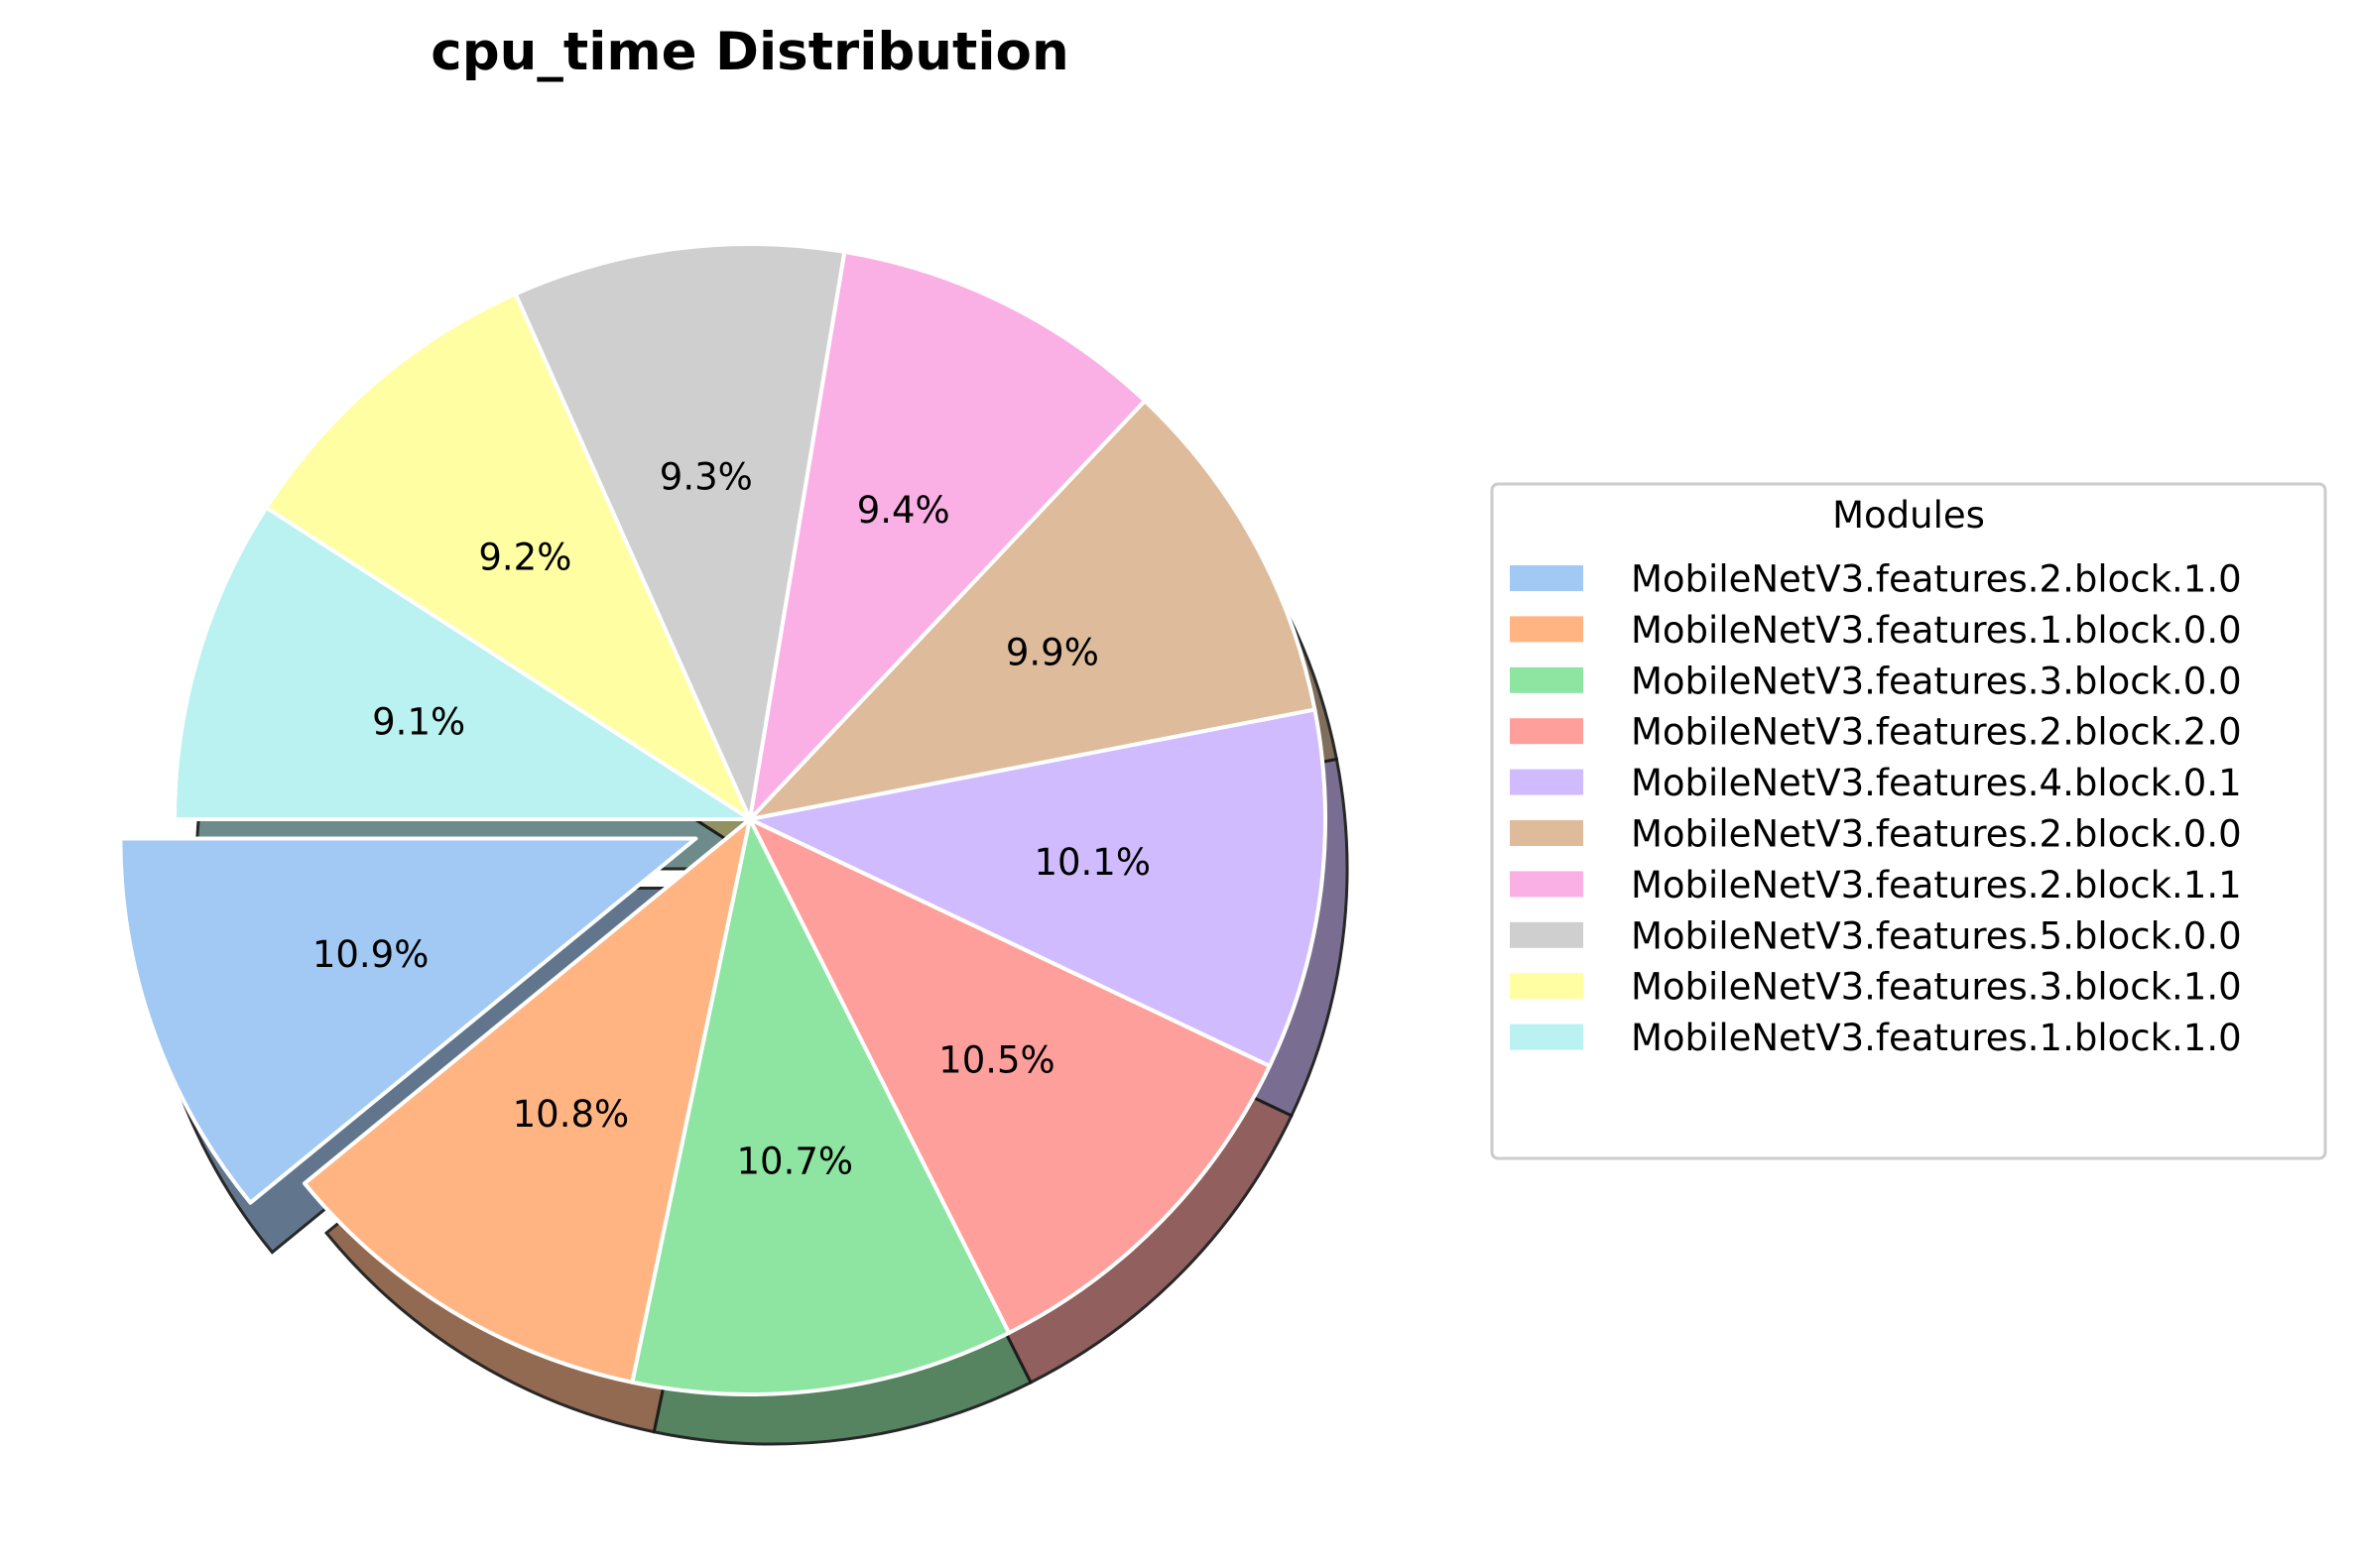 Image resolution: width=2355 pixels, height=1568 pixels. What do you see at coordinates (1937, 783) in the screenshot?
I see `legend-entry-label: MobileNetV3.features.4.block.0.1` at bounding box center [1937, 783].